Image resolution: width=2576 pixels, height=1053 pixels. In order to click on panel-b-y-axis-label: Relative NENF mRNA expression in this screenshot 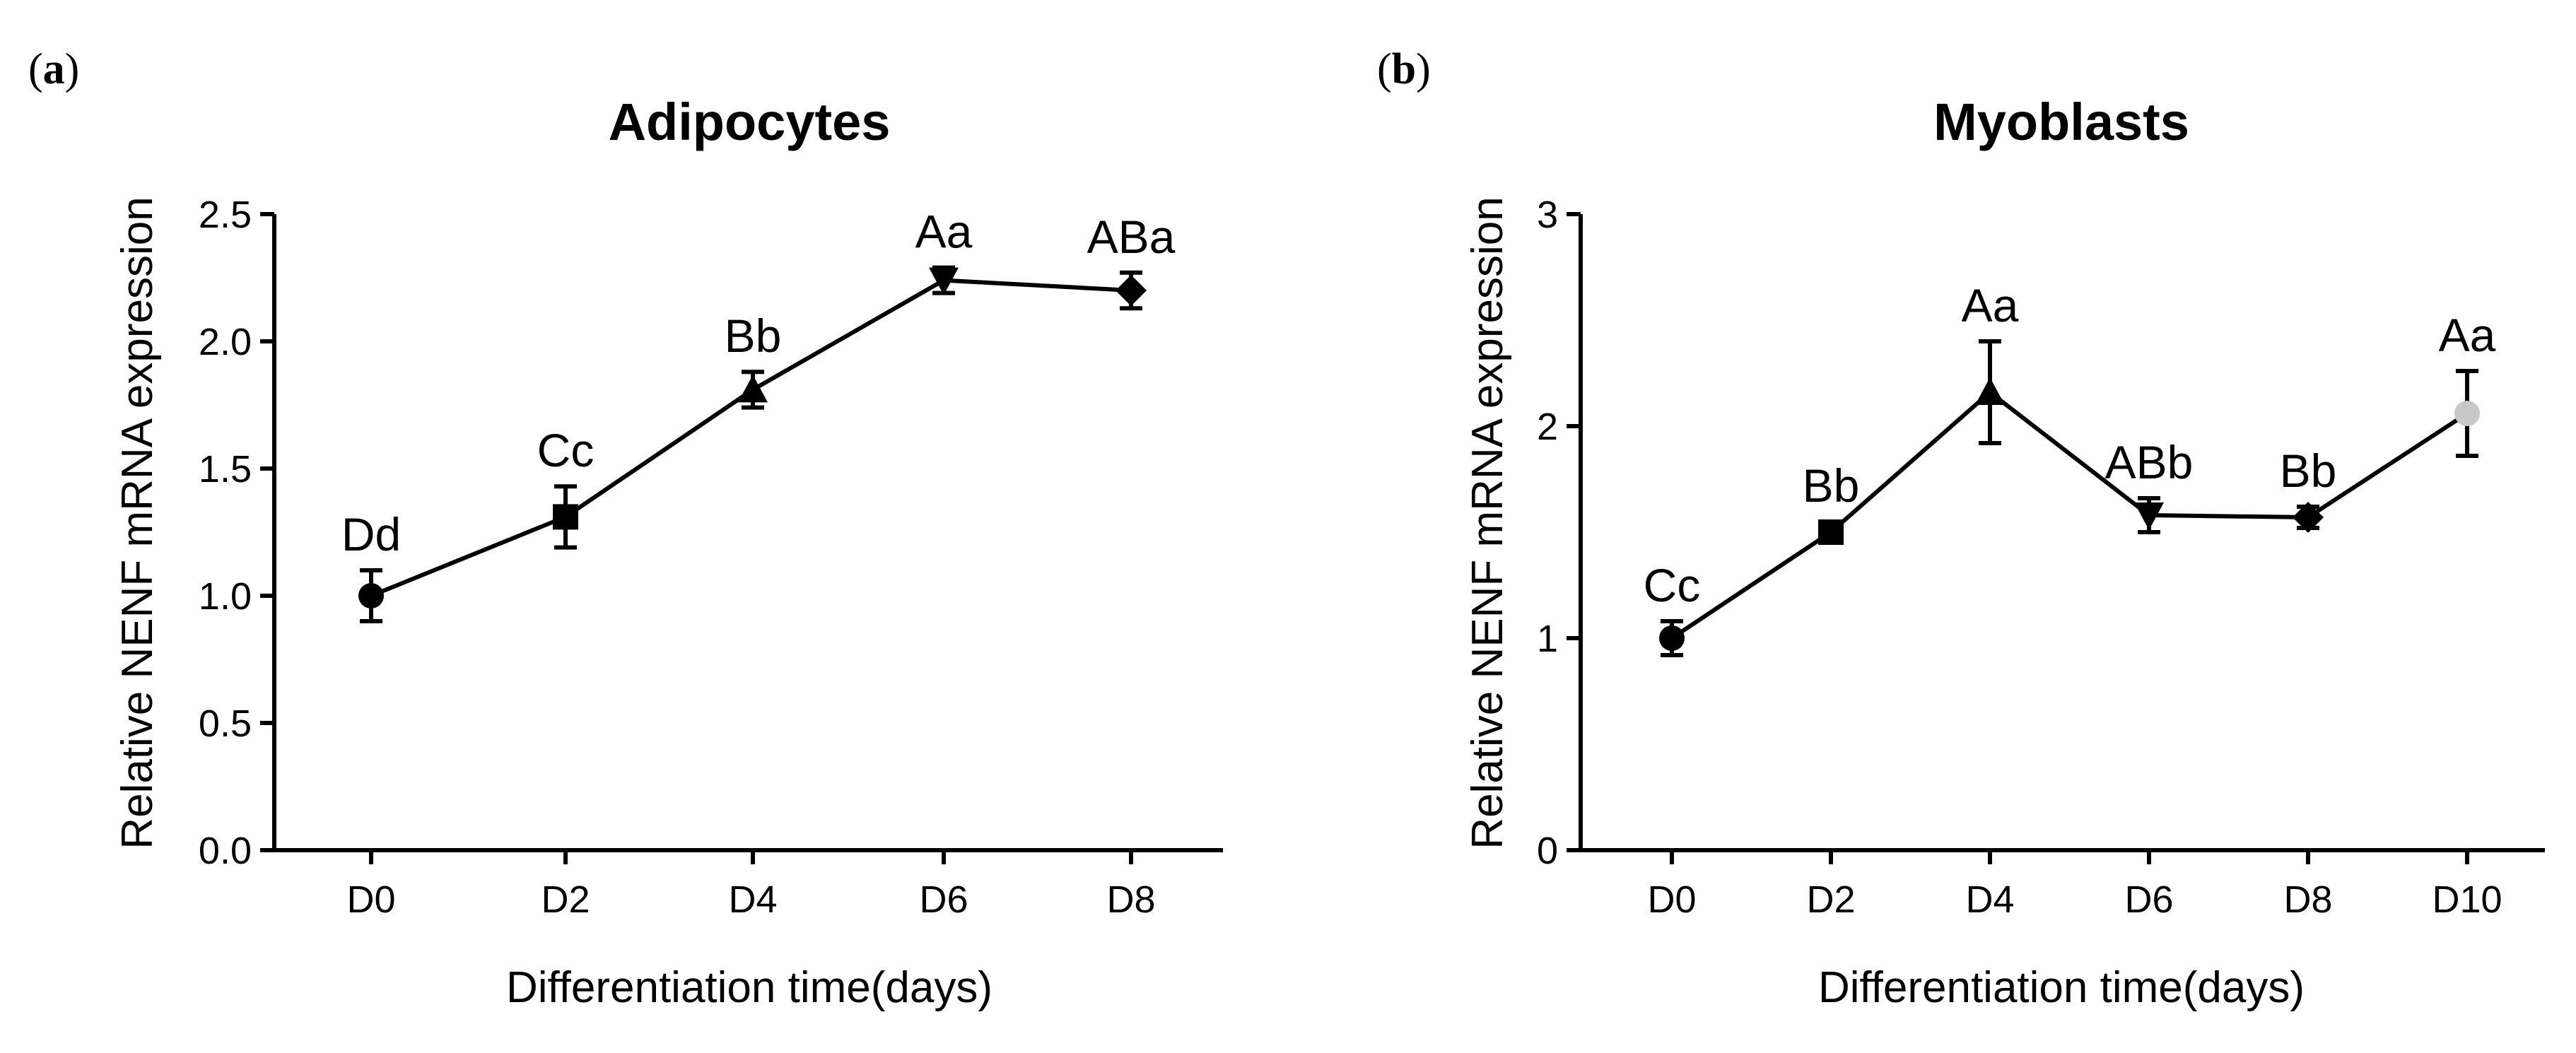, I will do `click(1487, 522)`.